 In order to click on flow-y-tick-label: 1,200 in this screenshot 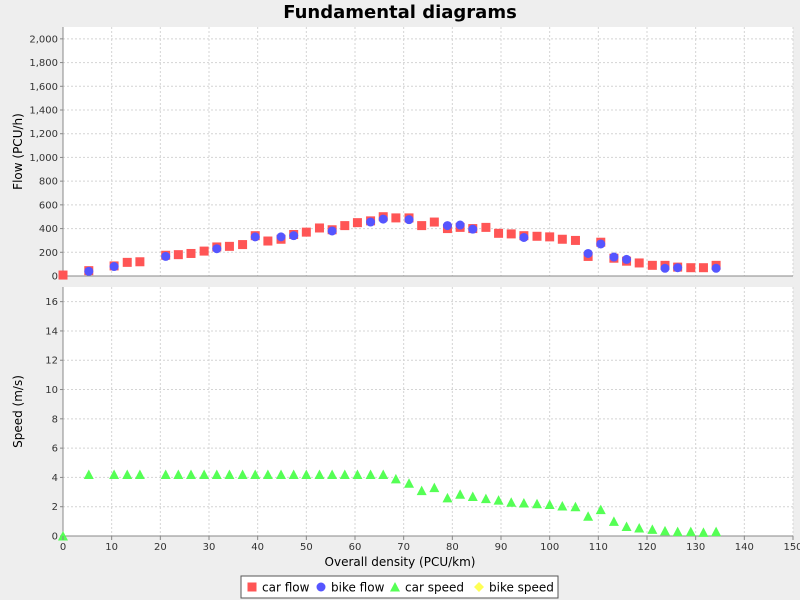, I will do `click(43, 134)`.